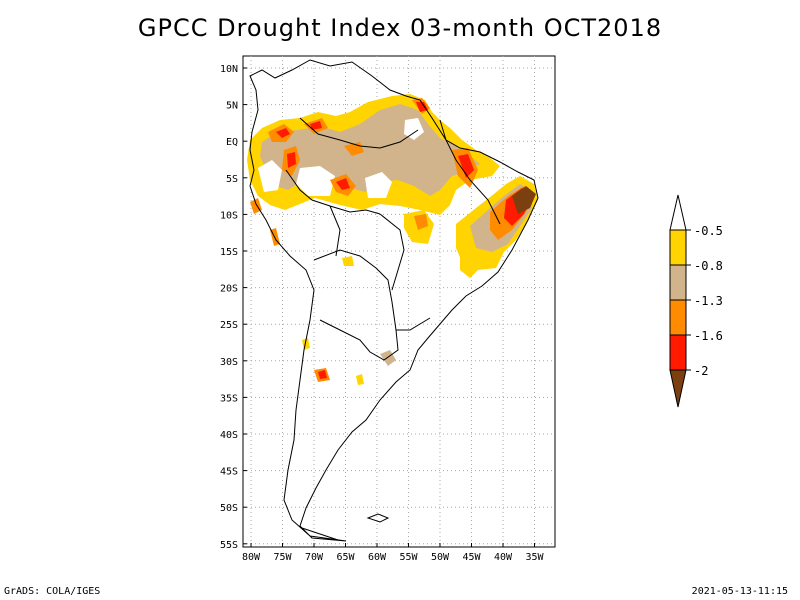  Describe the element at coordinates (739, 591) in the screenshot. I see `timestamp: 2021-05-13-11:15` at that location.